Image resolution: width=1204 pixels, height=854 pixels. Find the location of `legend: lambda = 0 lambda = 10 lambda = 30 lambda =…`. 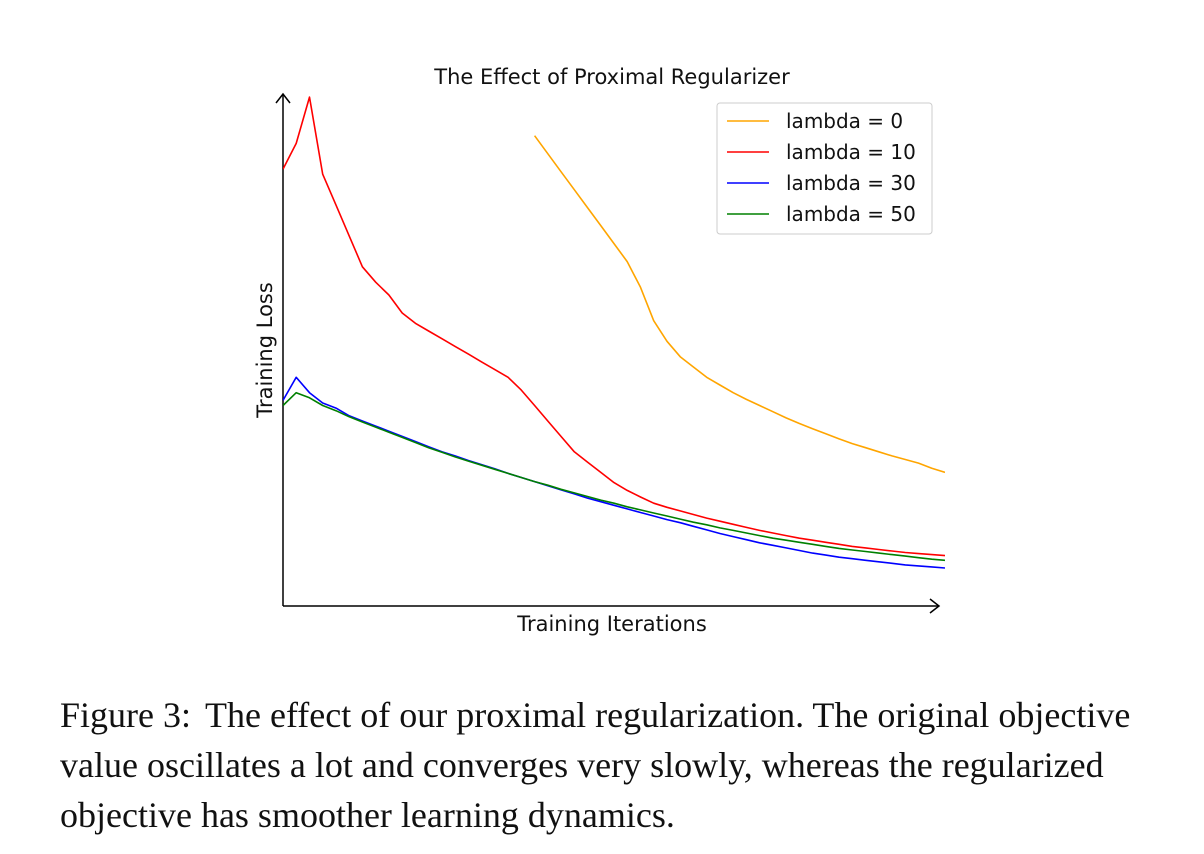

legend: lambda = 0 lambda = 10 lambda = 30 lambda =… is located at coordinates (824, 168).